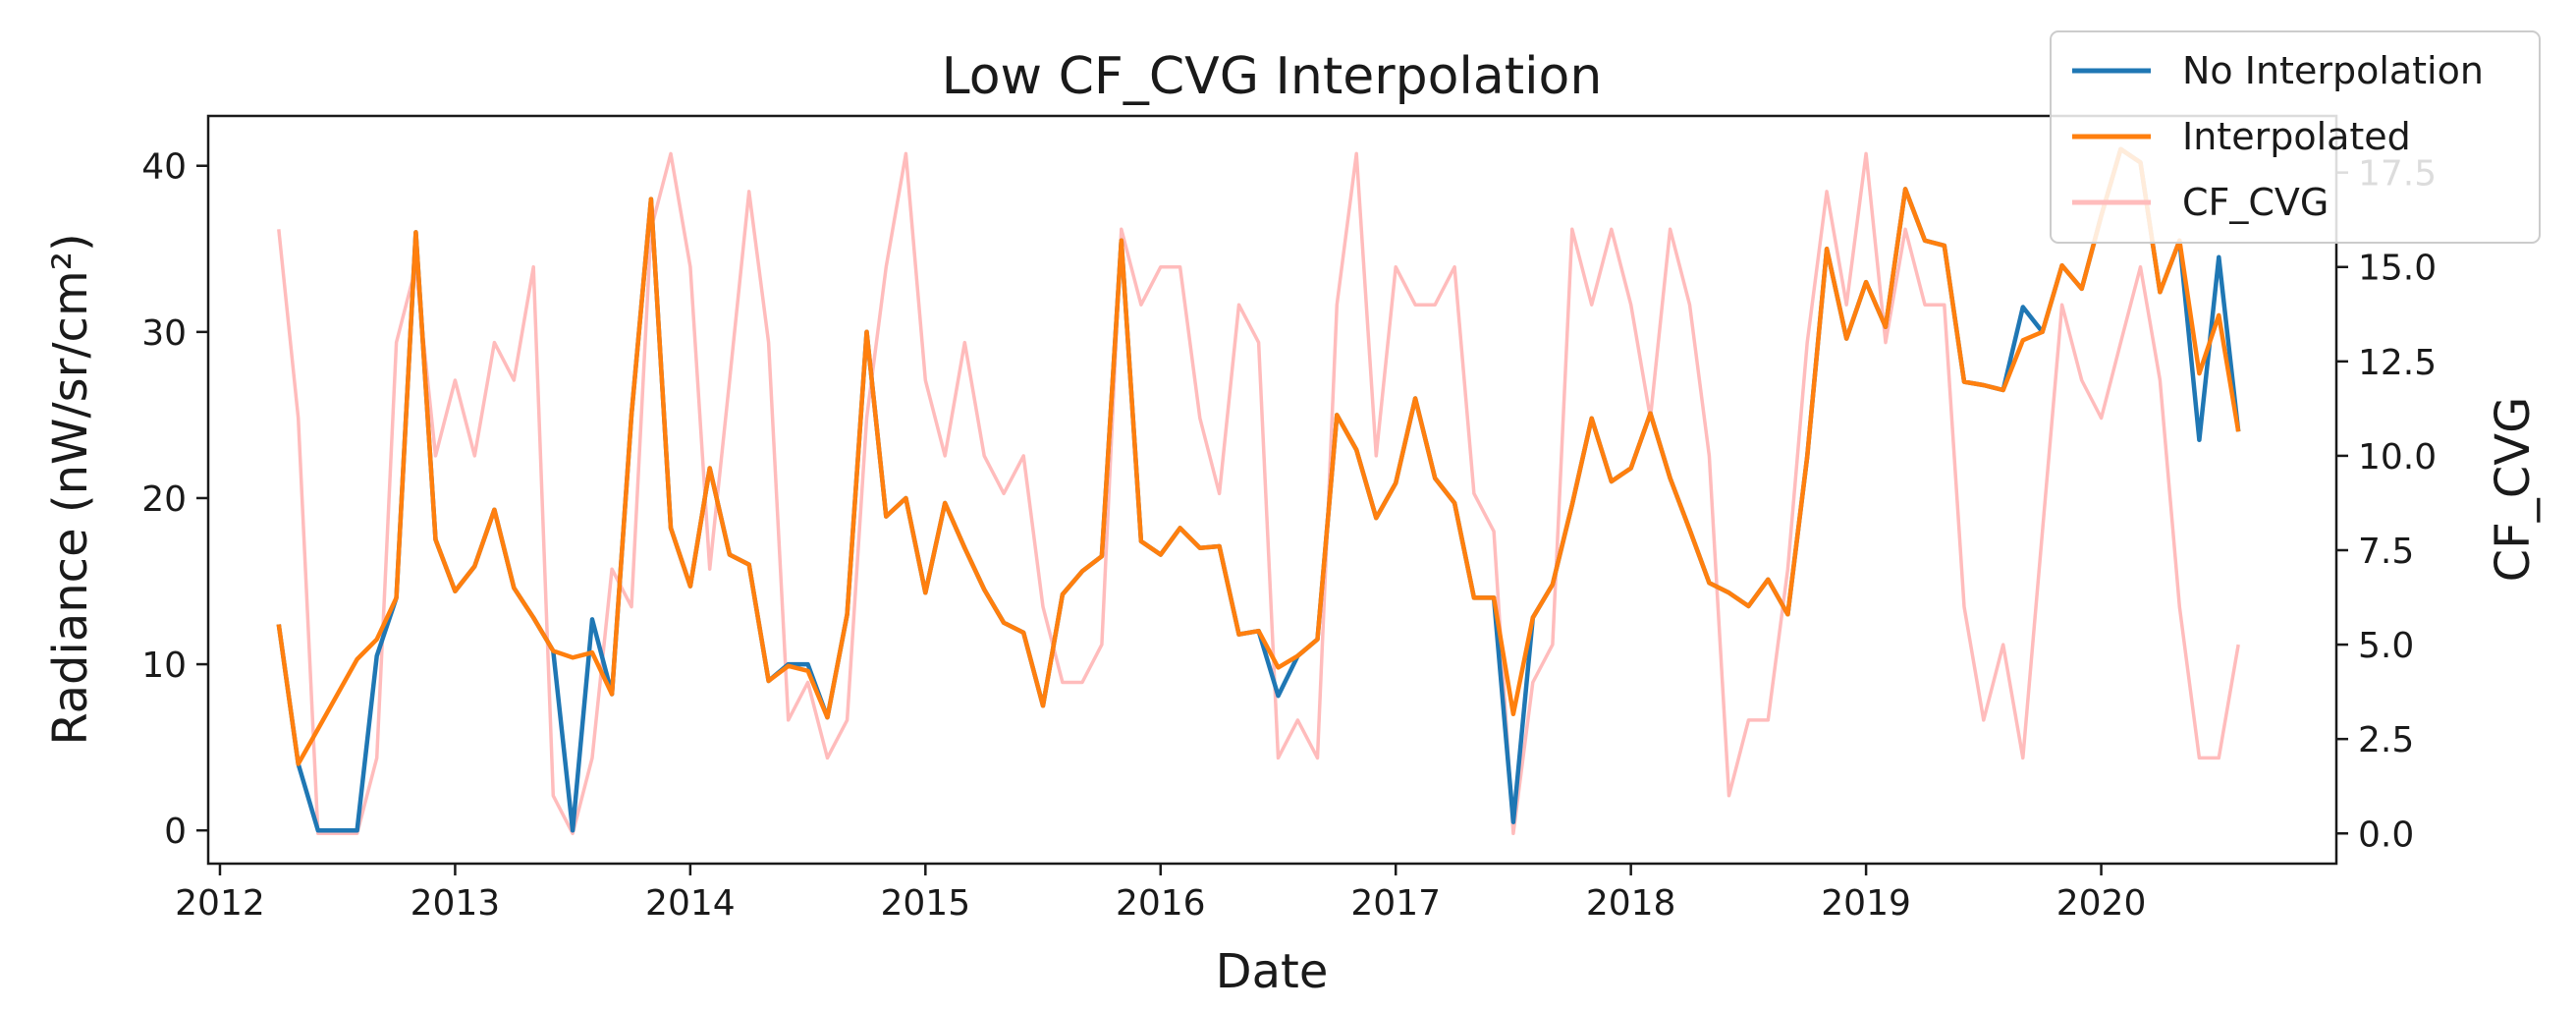  Describe the element at coordinates (2333, 70) in the screenshot. I see `legend-label-no-interpolation: No Interpolation` at that location.